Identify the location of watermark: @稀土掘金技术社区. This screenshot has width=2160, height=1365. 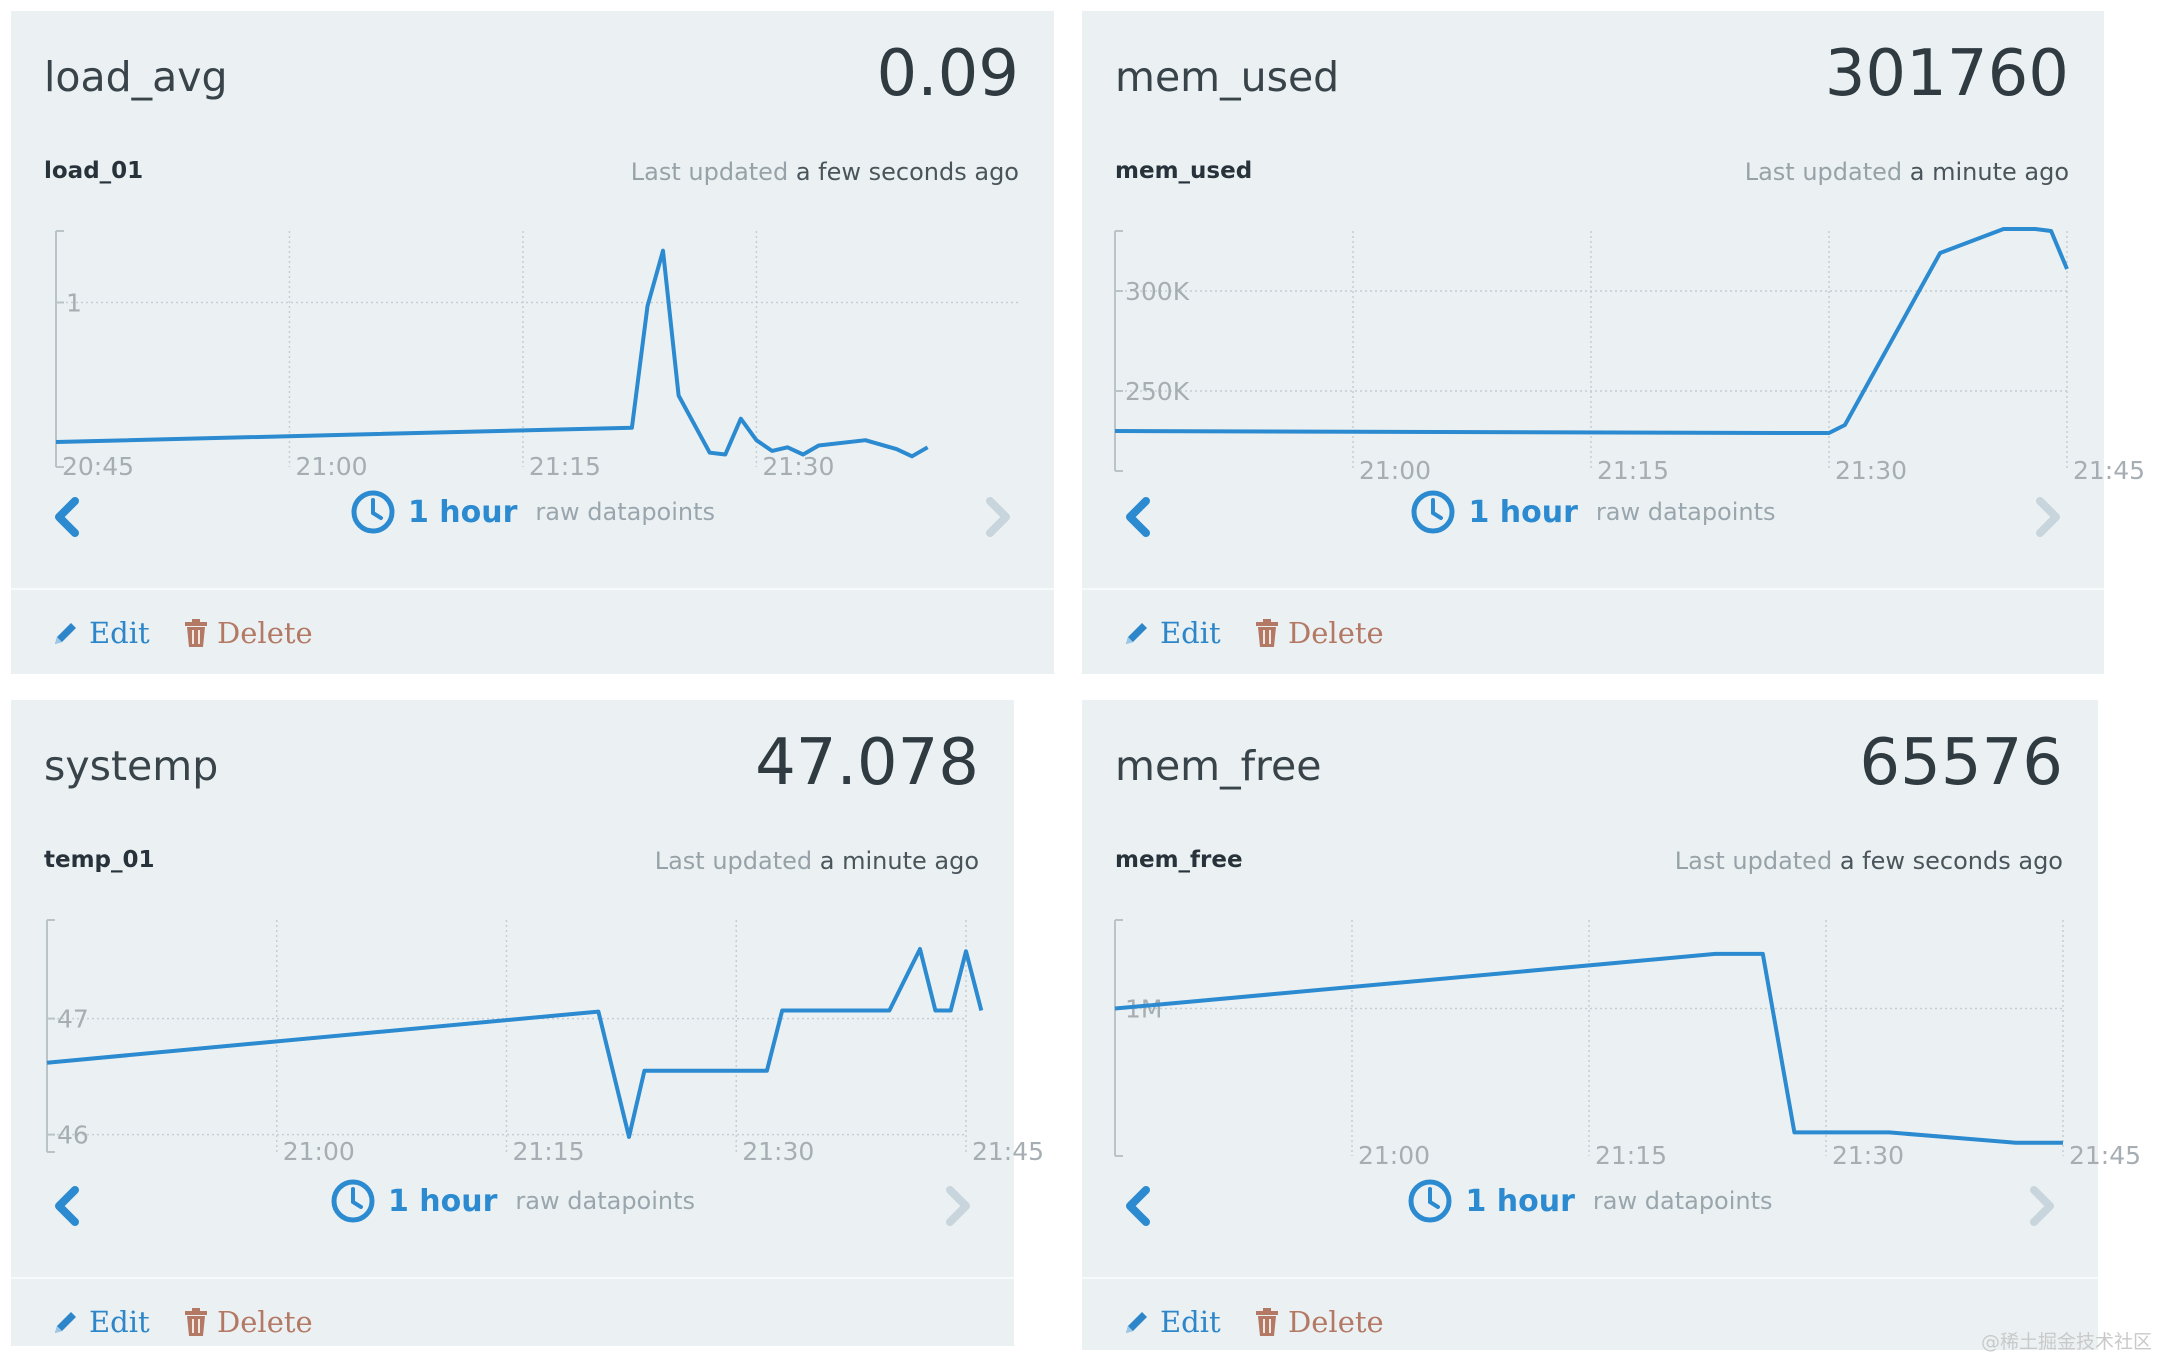
(2066, 1342).